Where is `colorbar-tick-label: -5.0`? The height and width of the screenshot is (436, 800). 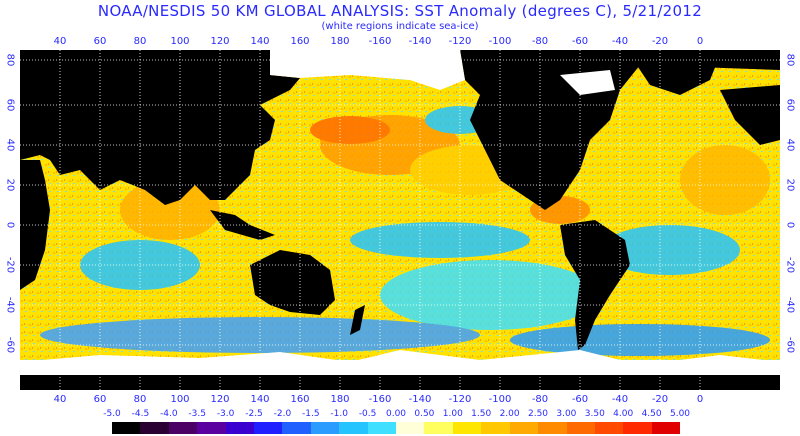
colorbar-tick-label: -5.0 is located at coordinates (112, 414).